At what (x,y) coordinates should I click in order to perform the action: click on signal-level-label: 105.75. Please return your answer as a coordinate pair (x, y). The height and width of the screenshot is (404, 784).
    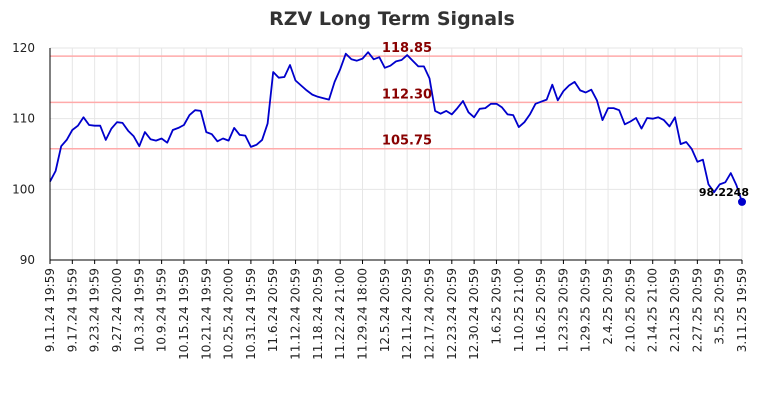
    Looking at the image, I should click on (407, 141).